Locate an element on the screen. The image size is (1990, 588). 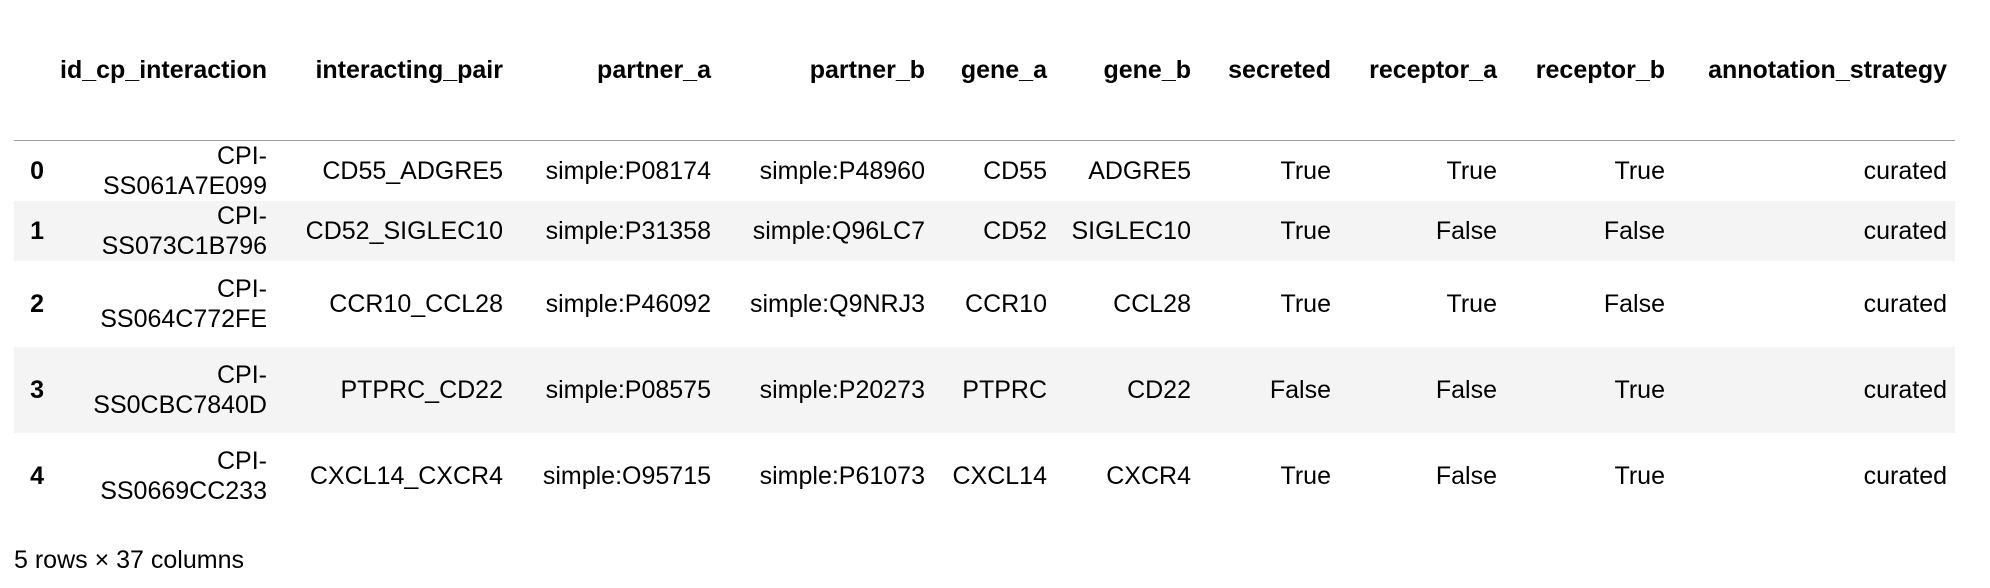
column-header: gene_b is located at coordinates (1147, 70).